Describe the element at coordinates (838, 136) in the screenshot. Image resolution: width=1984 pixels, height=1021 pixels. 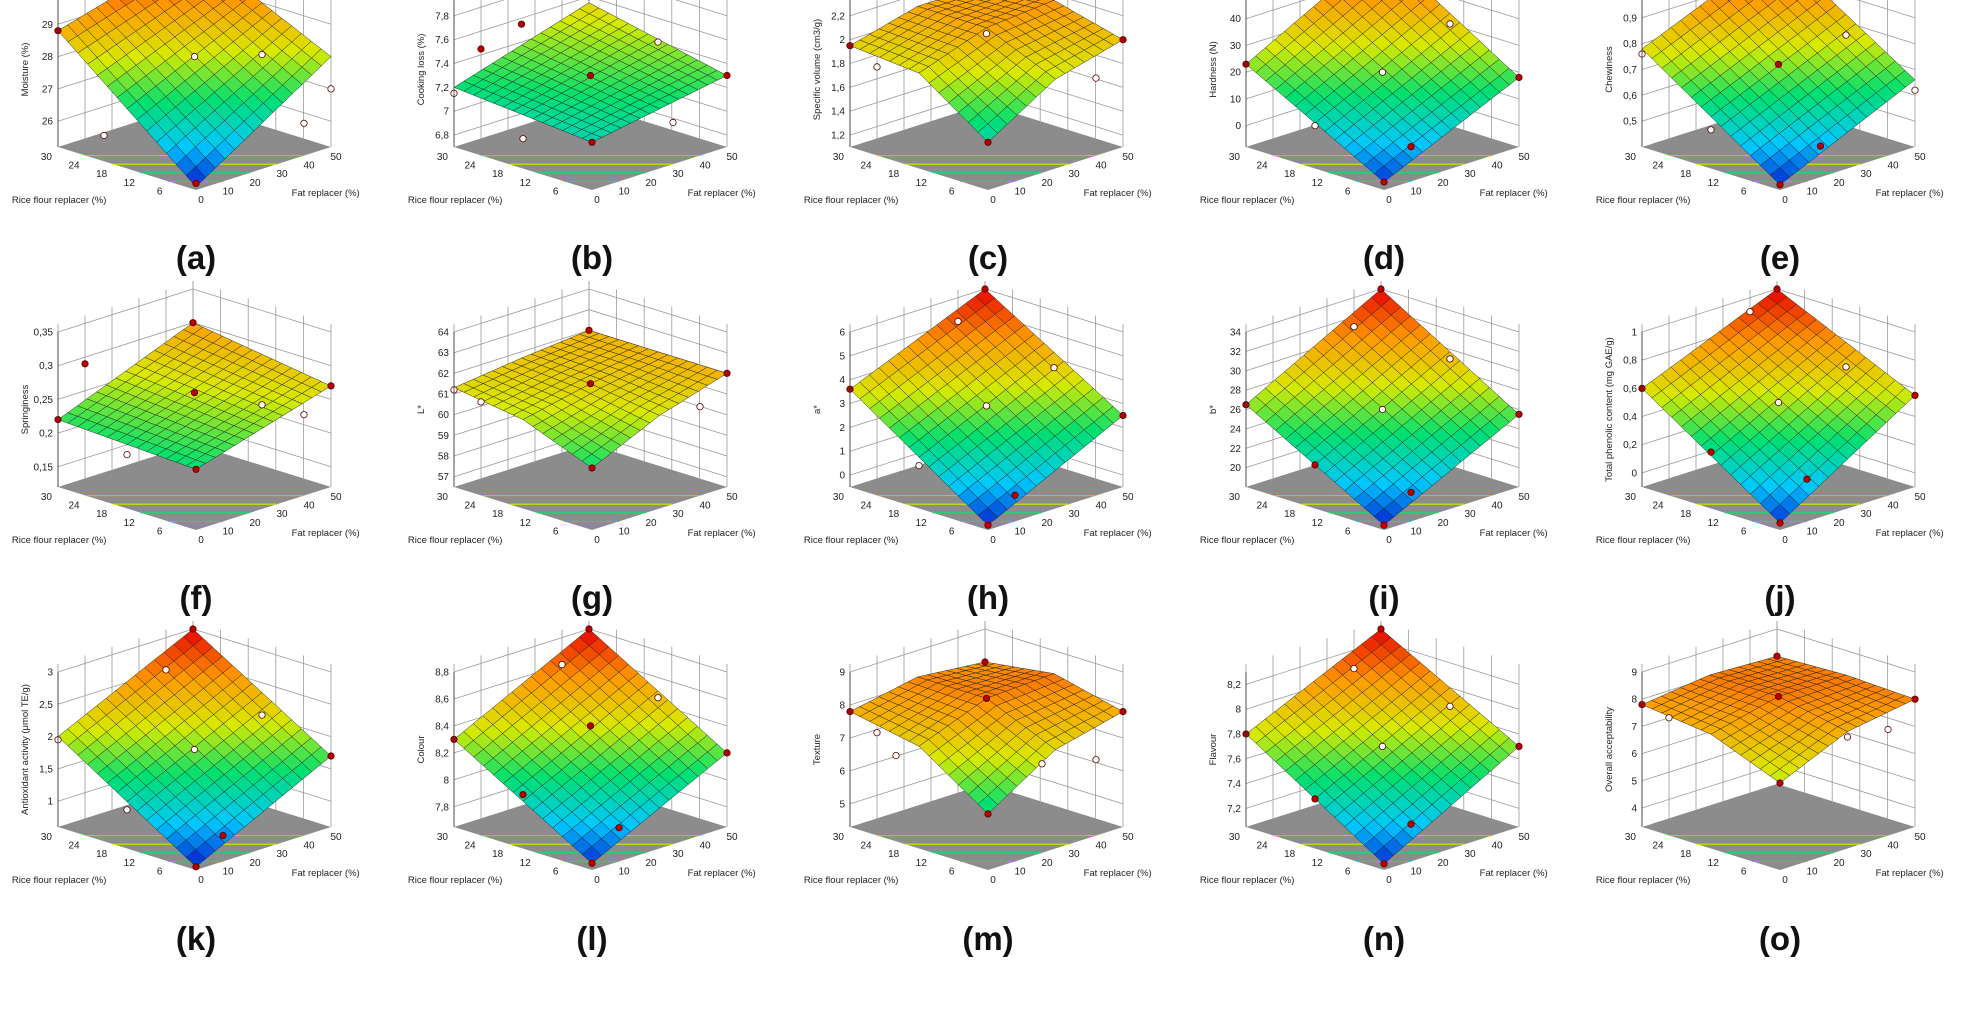
I see `z-tick-label: 1,2` at that location.